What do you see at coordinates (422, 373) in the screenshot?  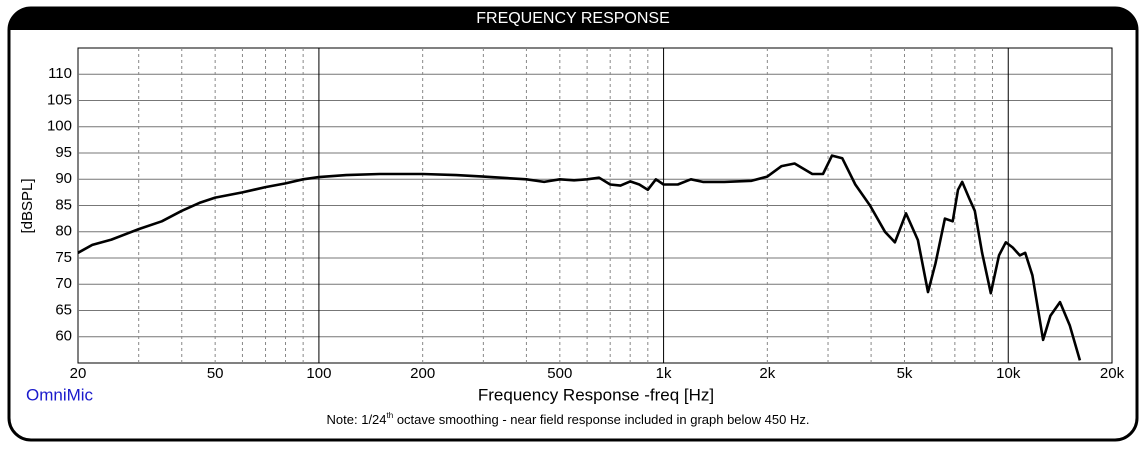 I see `x-tick-label: 200` at bounding box center [422, 373].